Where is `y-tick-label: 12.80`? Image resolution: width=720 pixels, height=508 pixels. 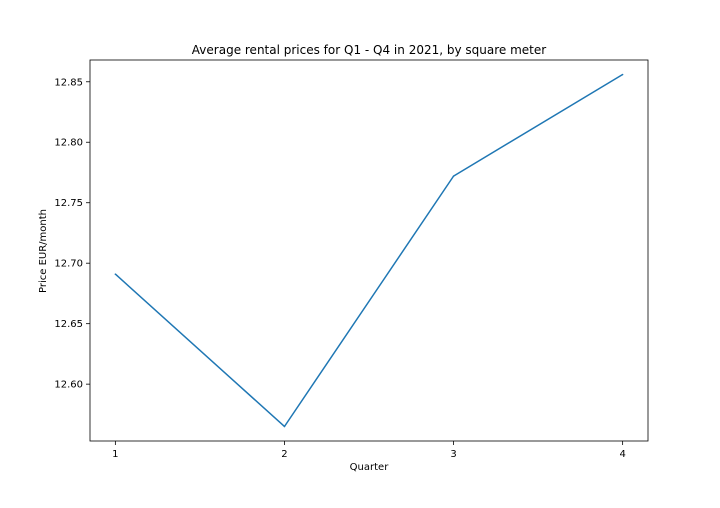 y-tick-label: 12.80 is located at coordinates (68, 143).